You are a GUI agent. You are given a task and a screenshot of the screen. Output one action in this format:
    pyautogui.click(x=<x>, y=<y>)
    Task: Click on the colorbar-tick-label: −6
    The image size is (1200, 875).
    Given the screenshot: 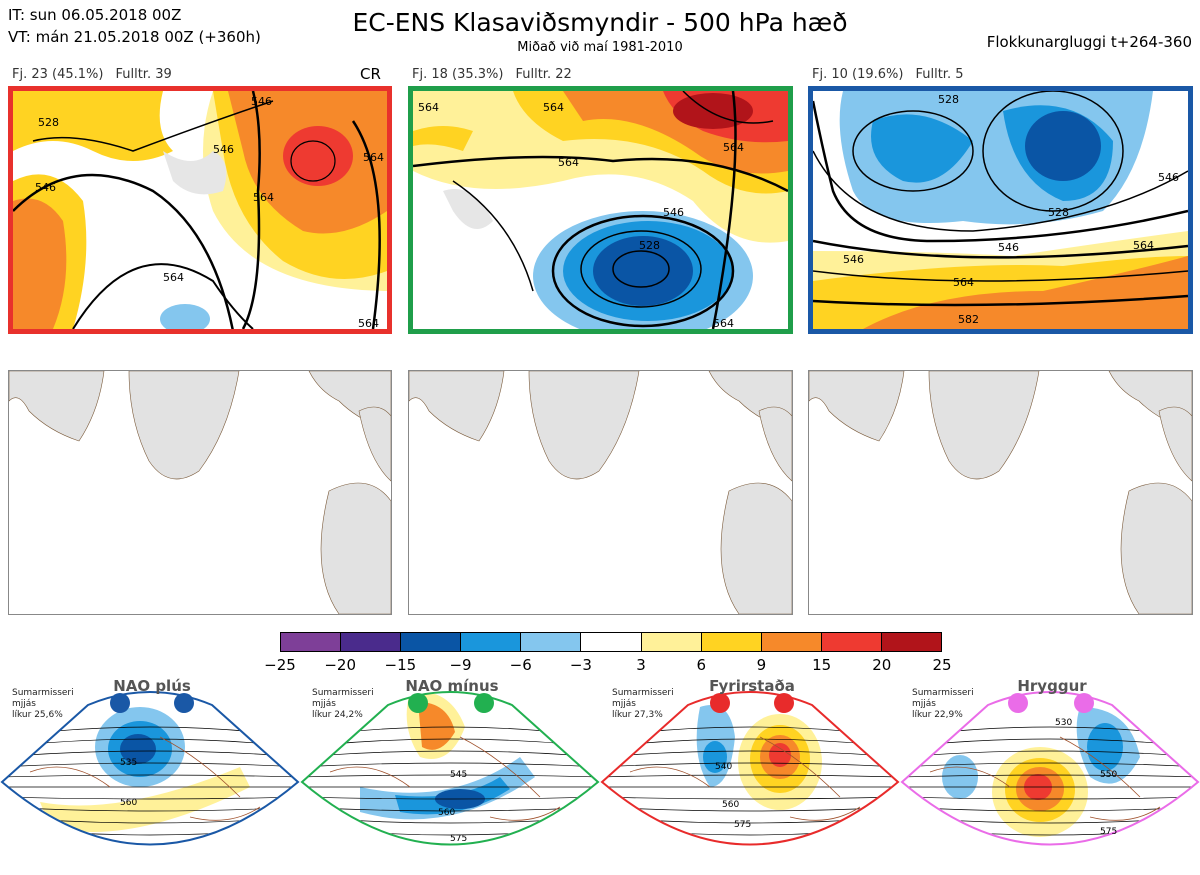 What is the action you would take?
    pyautogui.click(x=520, y=665)
    